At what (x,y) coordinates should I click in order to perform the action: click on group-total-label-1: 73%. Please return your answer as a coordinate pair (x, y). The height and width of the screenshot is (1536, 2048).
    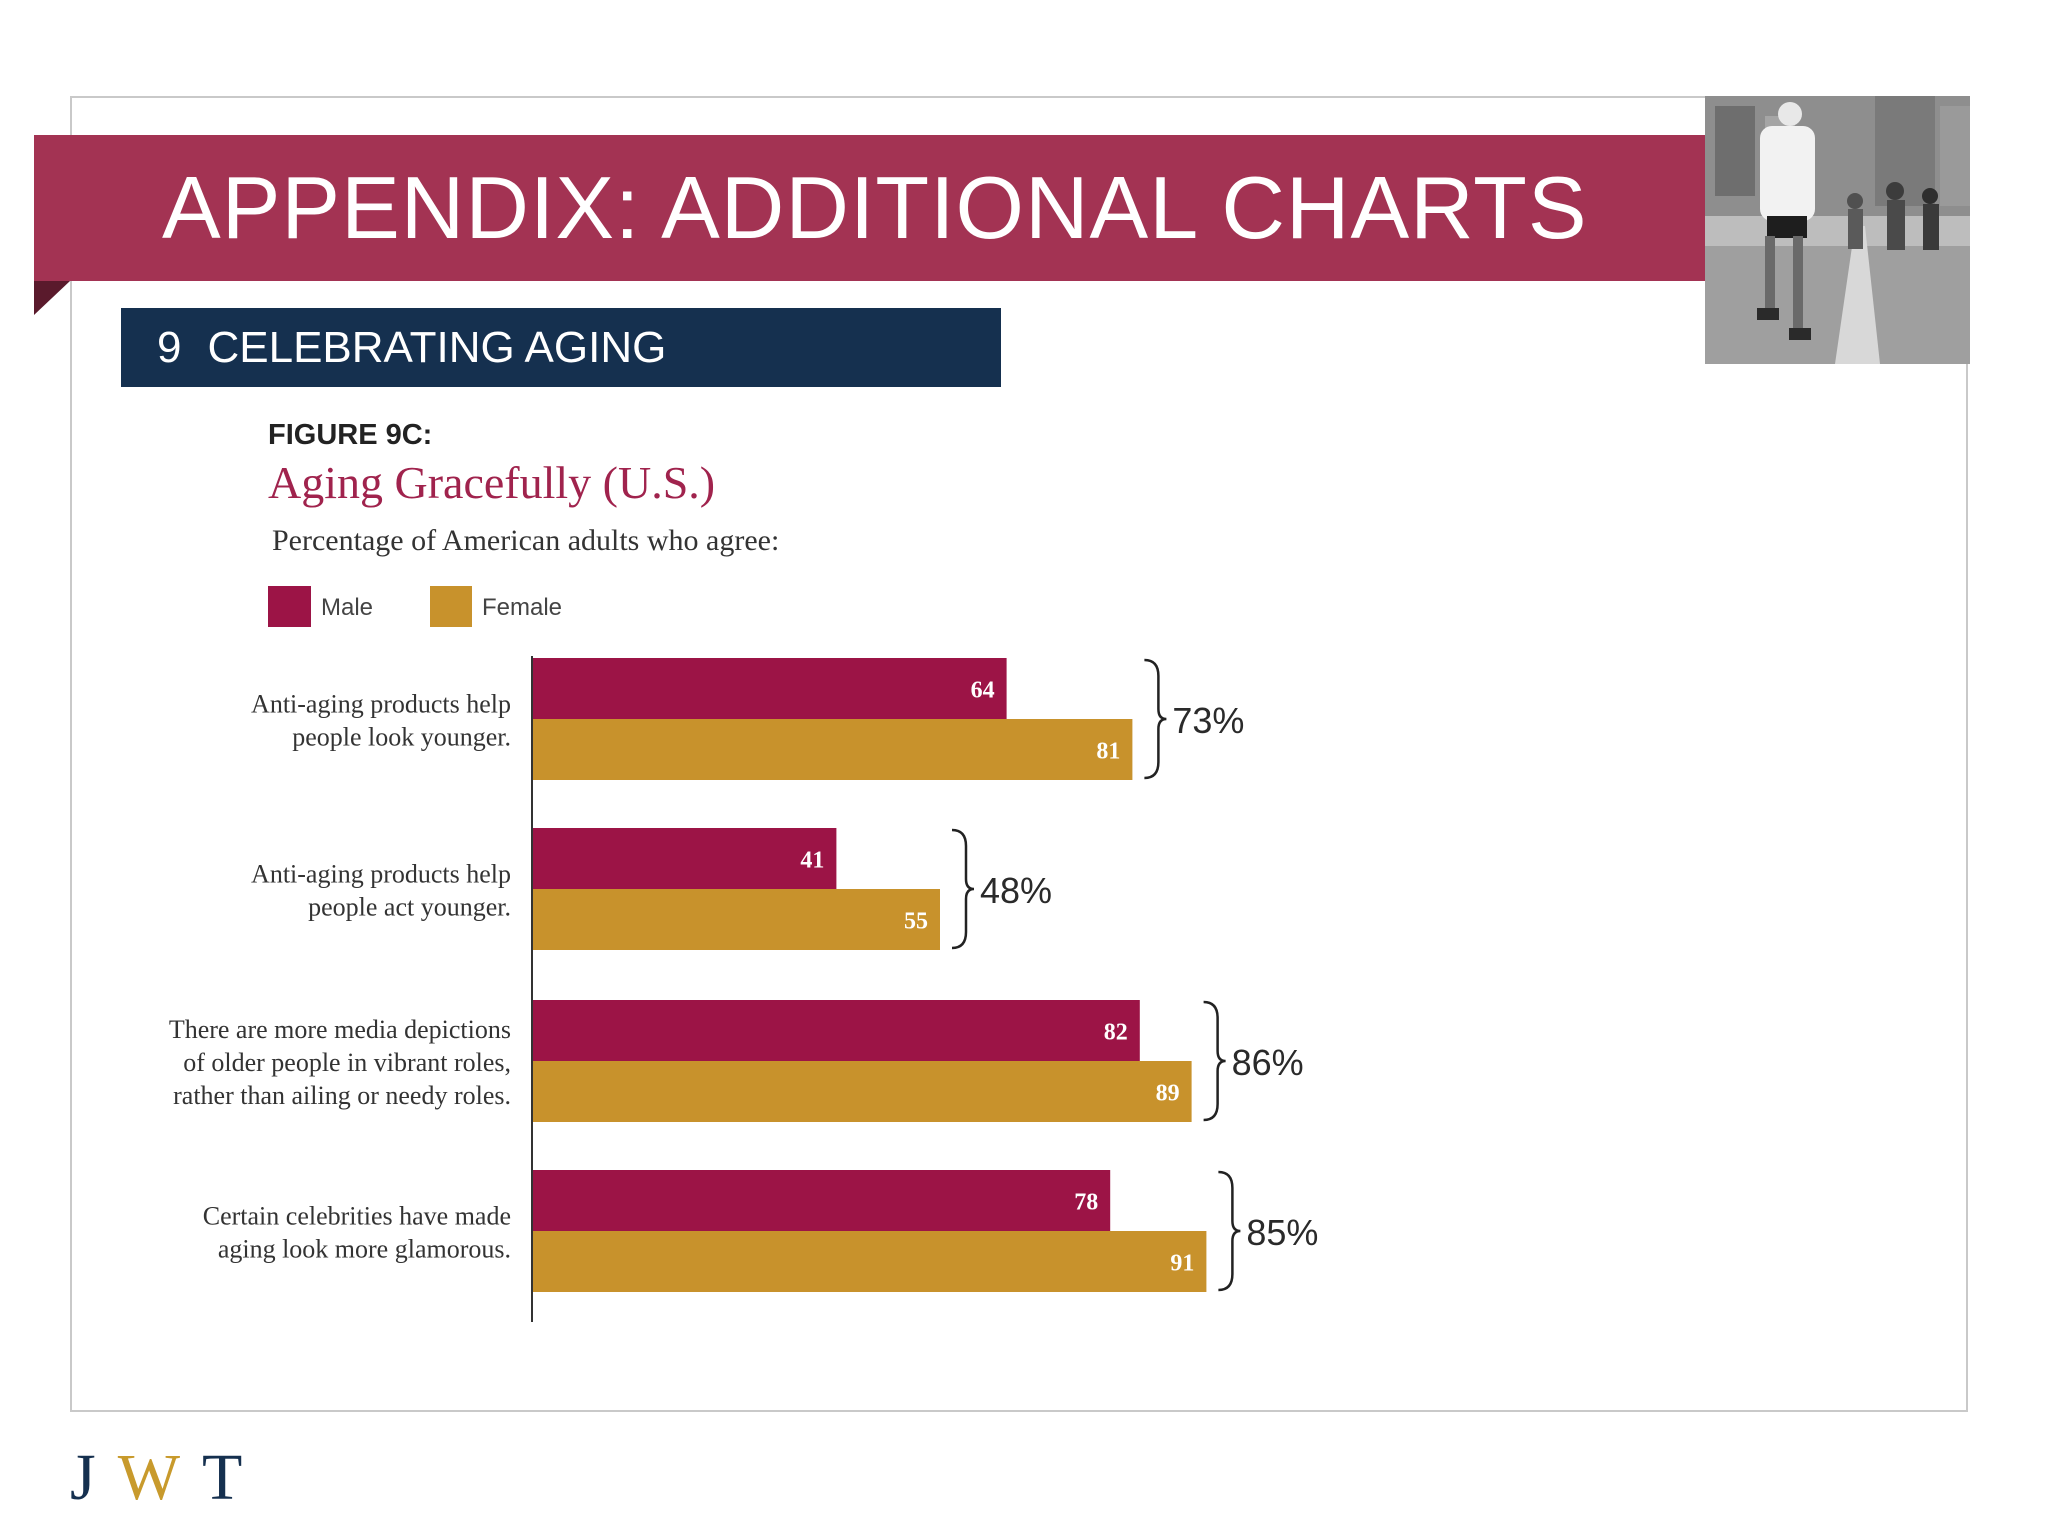
    Looking at the image, I should click on (1208, 720).